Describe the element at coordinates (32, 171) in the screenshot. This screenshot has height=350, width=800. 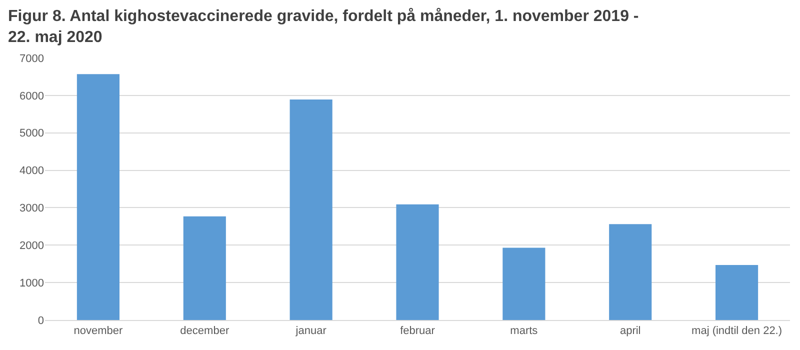
I see `y-tick-label: 4000` at that location.